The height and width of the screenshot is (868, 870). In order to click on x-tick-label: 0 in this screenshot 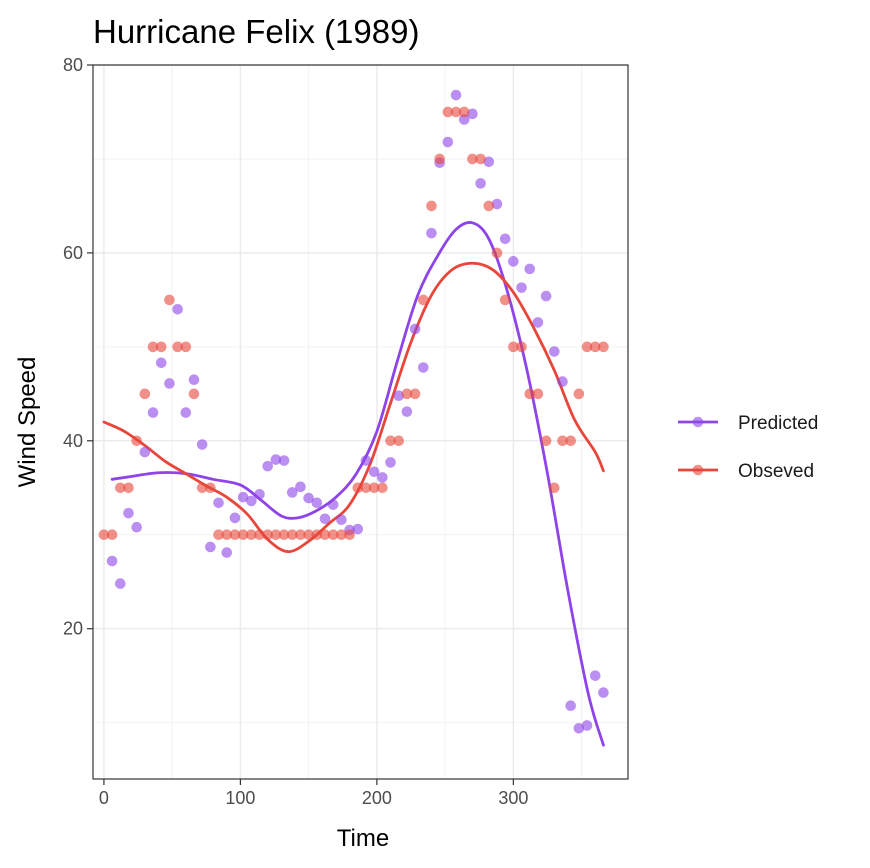, I will do `click(104, 798)`.